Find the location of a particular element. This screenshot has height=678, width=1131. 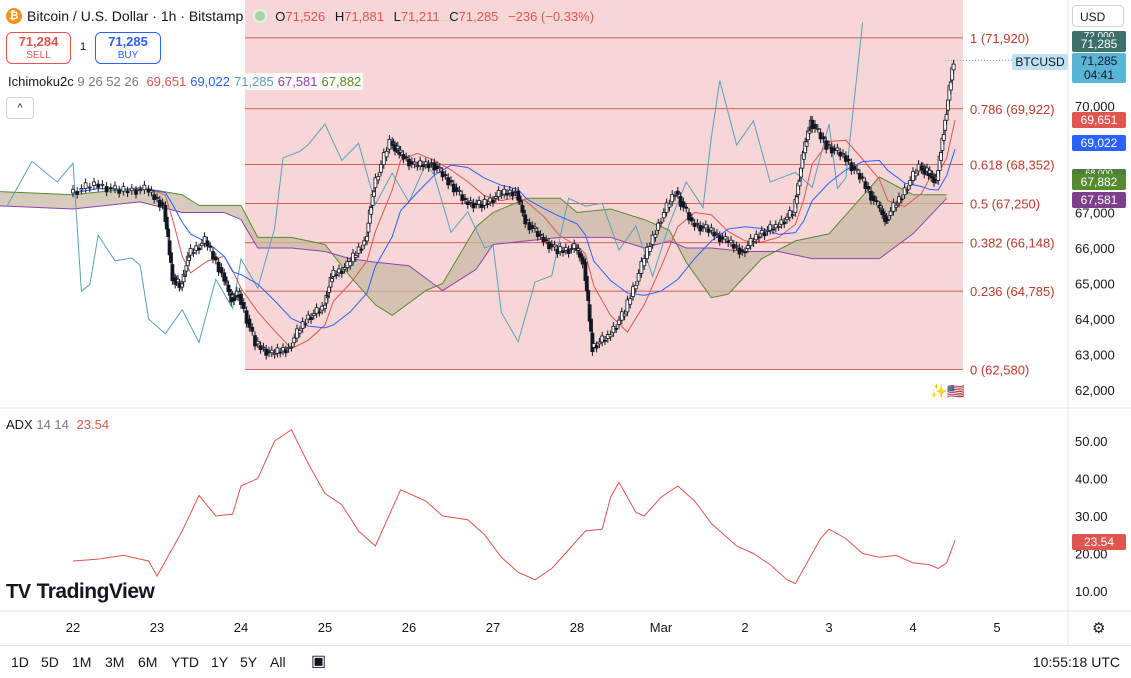

symbol-title: Bitcoin / U.S. Dollar · 1h · Bitstamp is located at coordinates (135, 16).